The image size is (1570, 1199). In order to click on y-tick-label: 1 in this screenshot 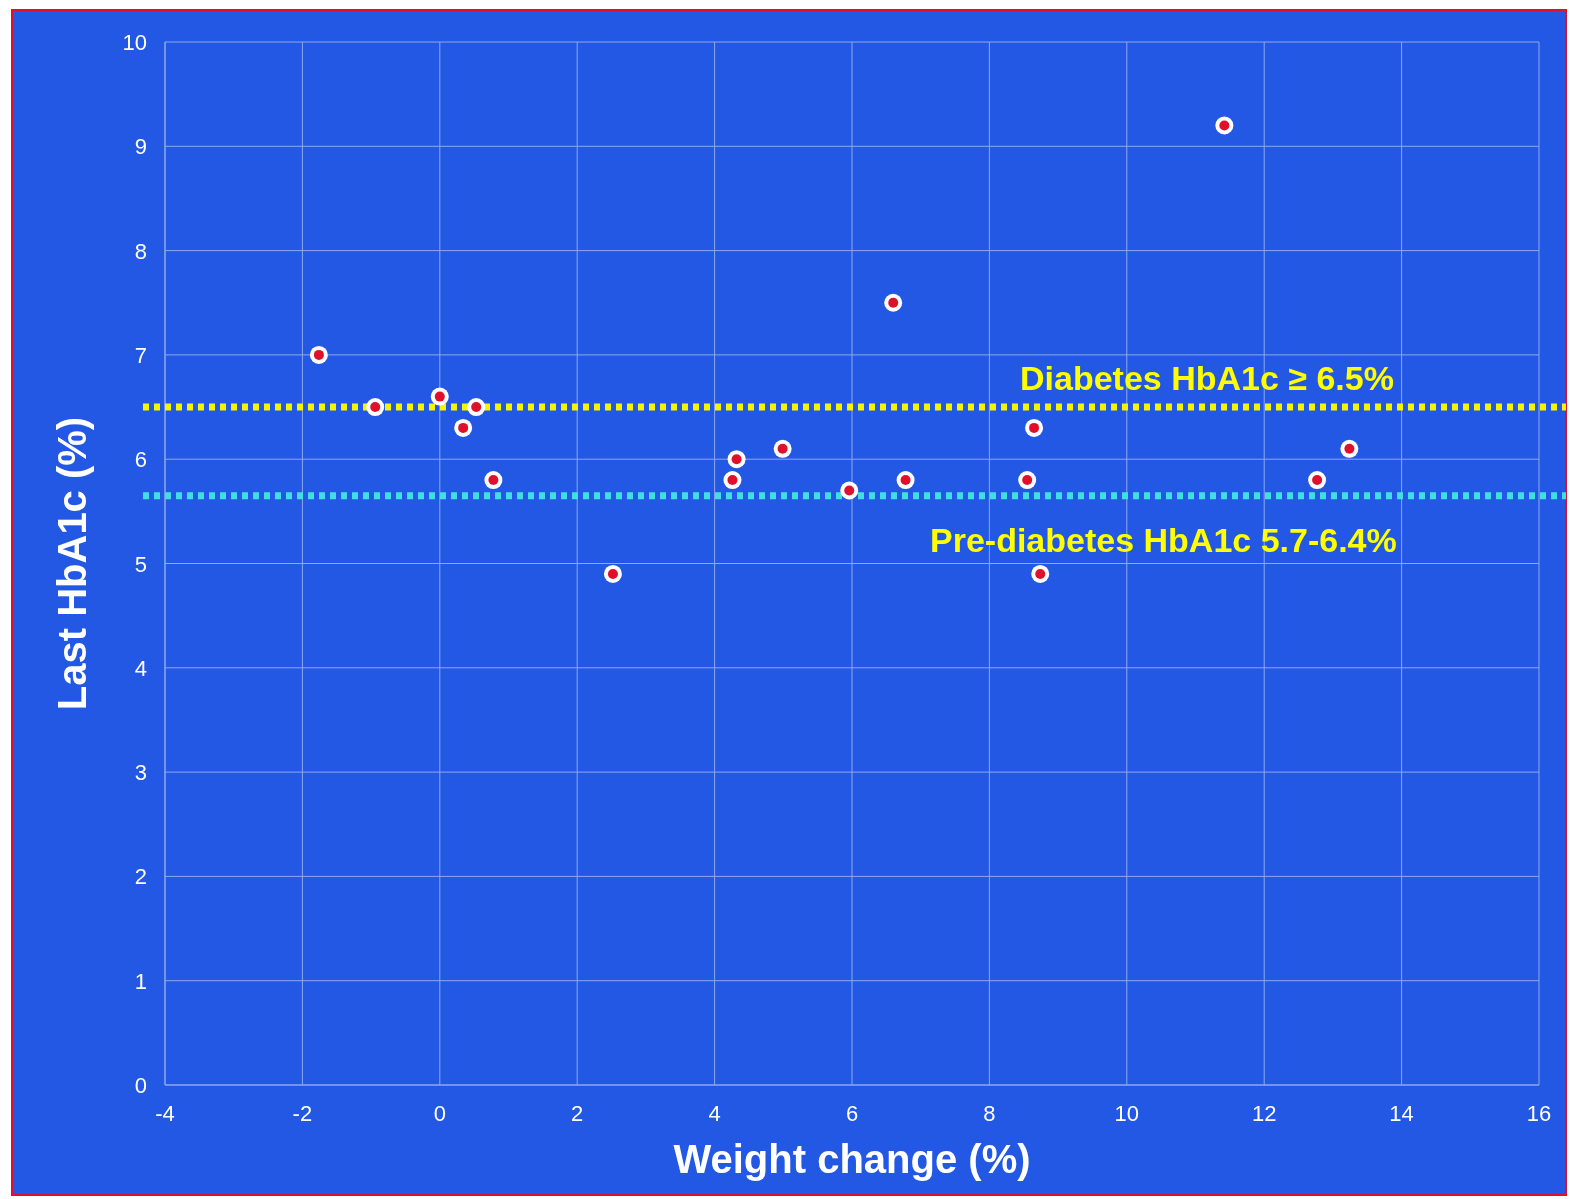, I will do `click(140, 981)`.